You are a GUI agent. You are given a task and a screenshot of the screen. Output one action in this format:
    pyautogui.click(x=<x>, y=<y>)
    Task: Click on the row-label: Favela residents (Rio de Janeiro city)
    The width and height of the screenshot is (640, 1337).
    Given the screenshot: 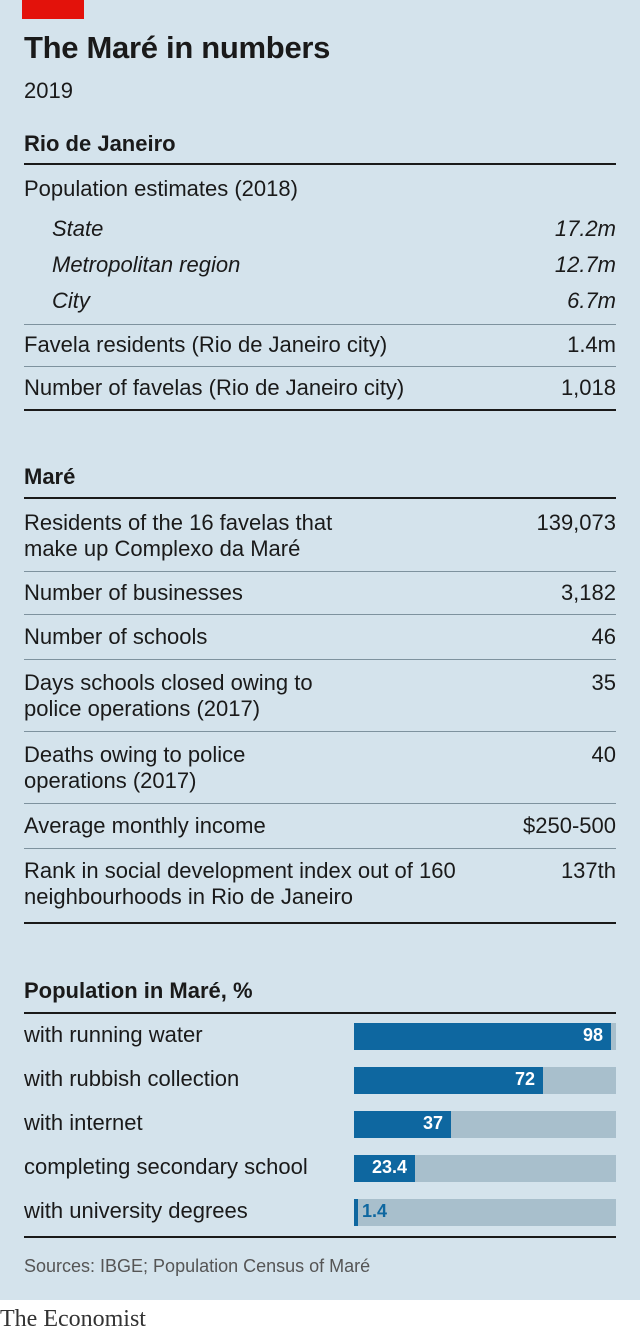 What is the action you would take?
    pyautogui.click(x=206, y=344)
    